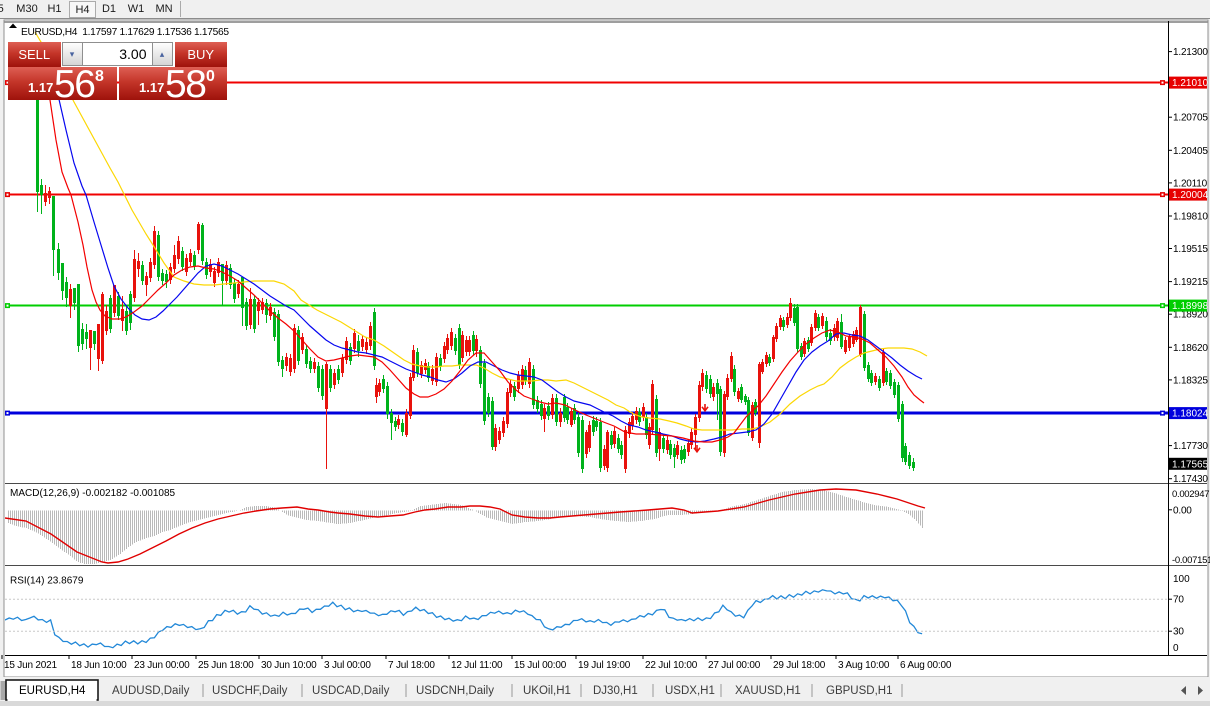 Image resolution: width=1210 pixels, height=706 pixels. Describe the element at coordinates (799, 665) in the screenshot. I see `svg-text: 29 Jul 18:00` at that location.